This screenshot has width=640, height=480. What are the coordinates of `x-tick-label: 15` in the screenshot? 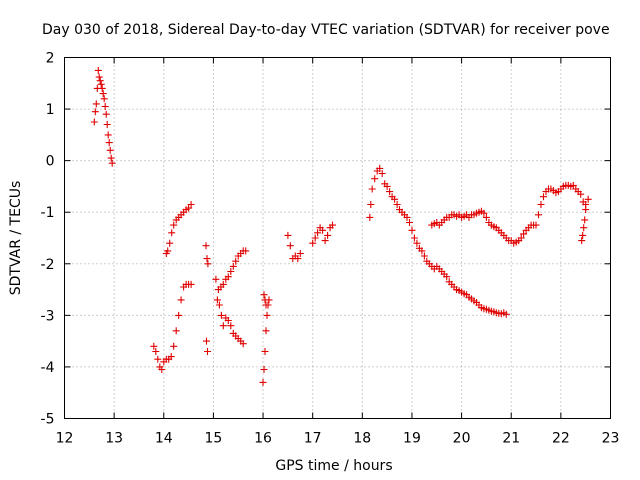 It's located at (213, 439).